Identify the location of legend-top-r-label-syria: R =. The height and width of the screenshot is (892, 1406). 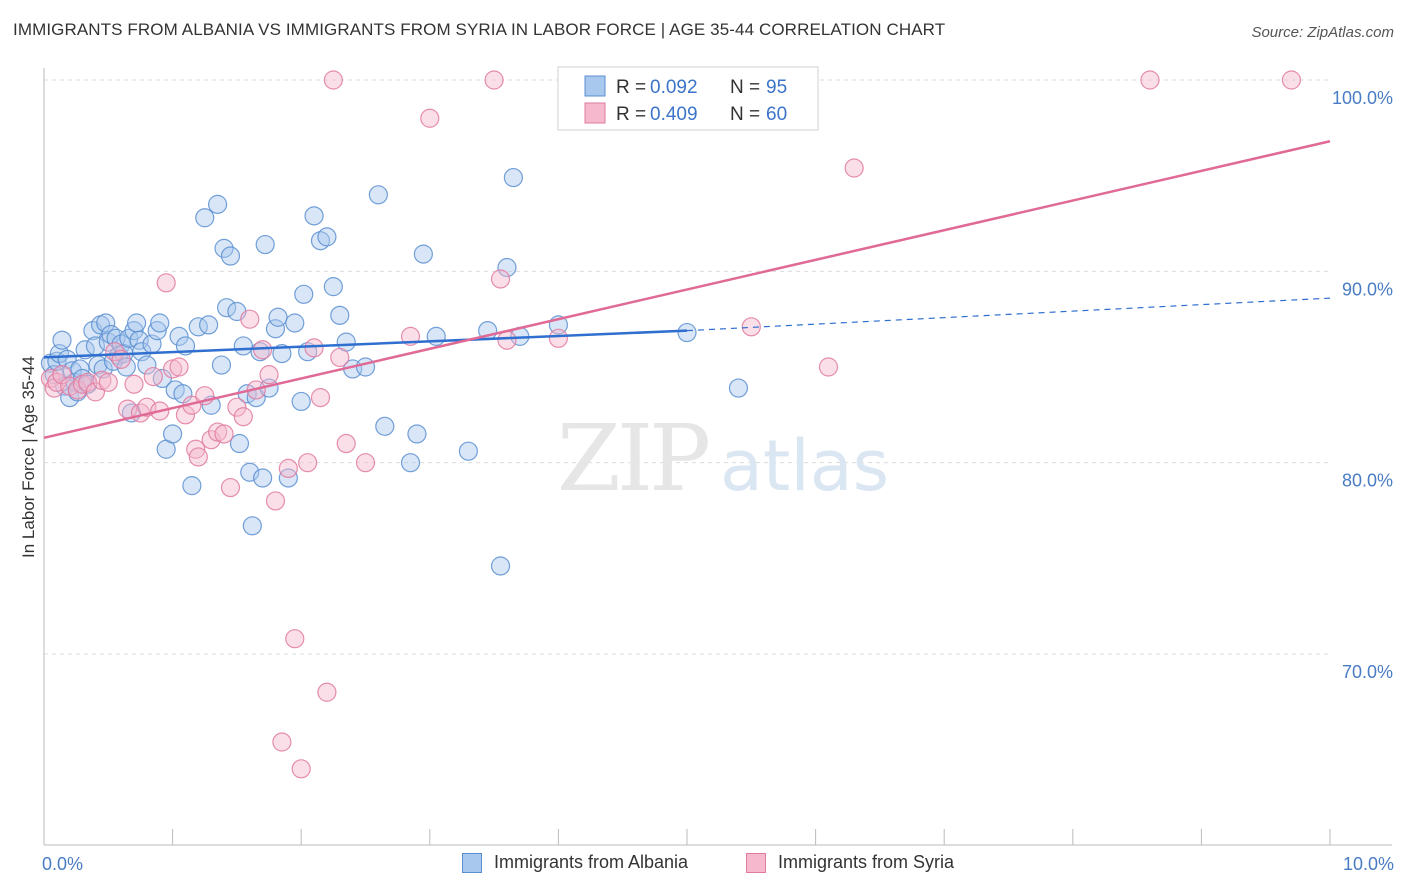
(633, 114).